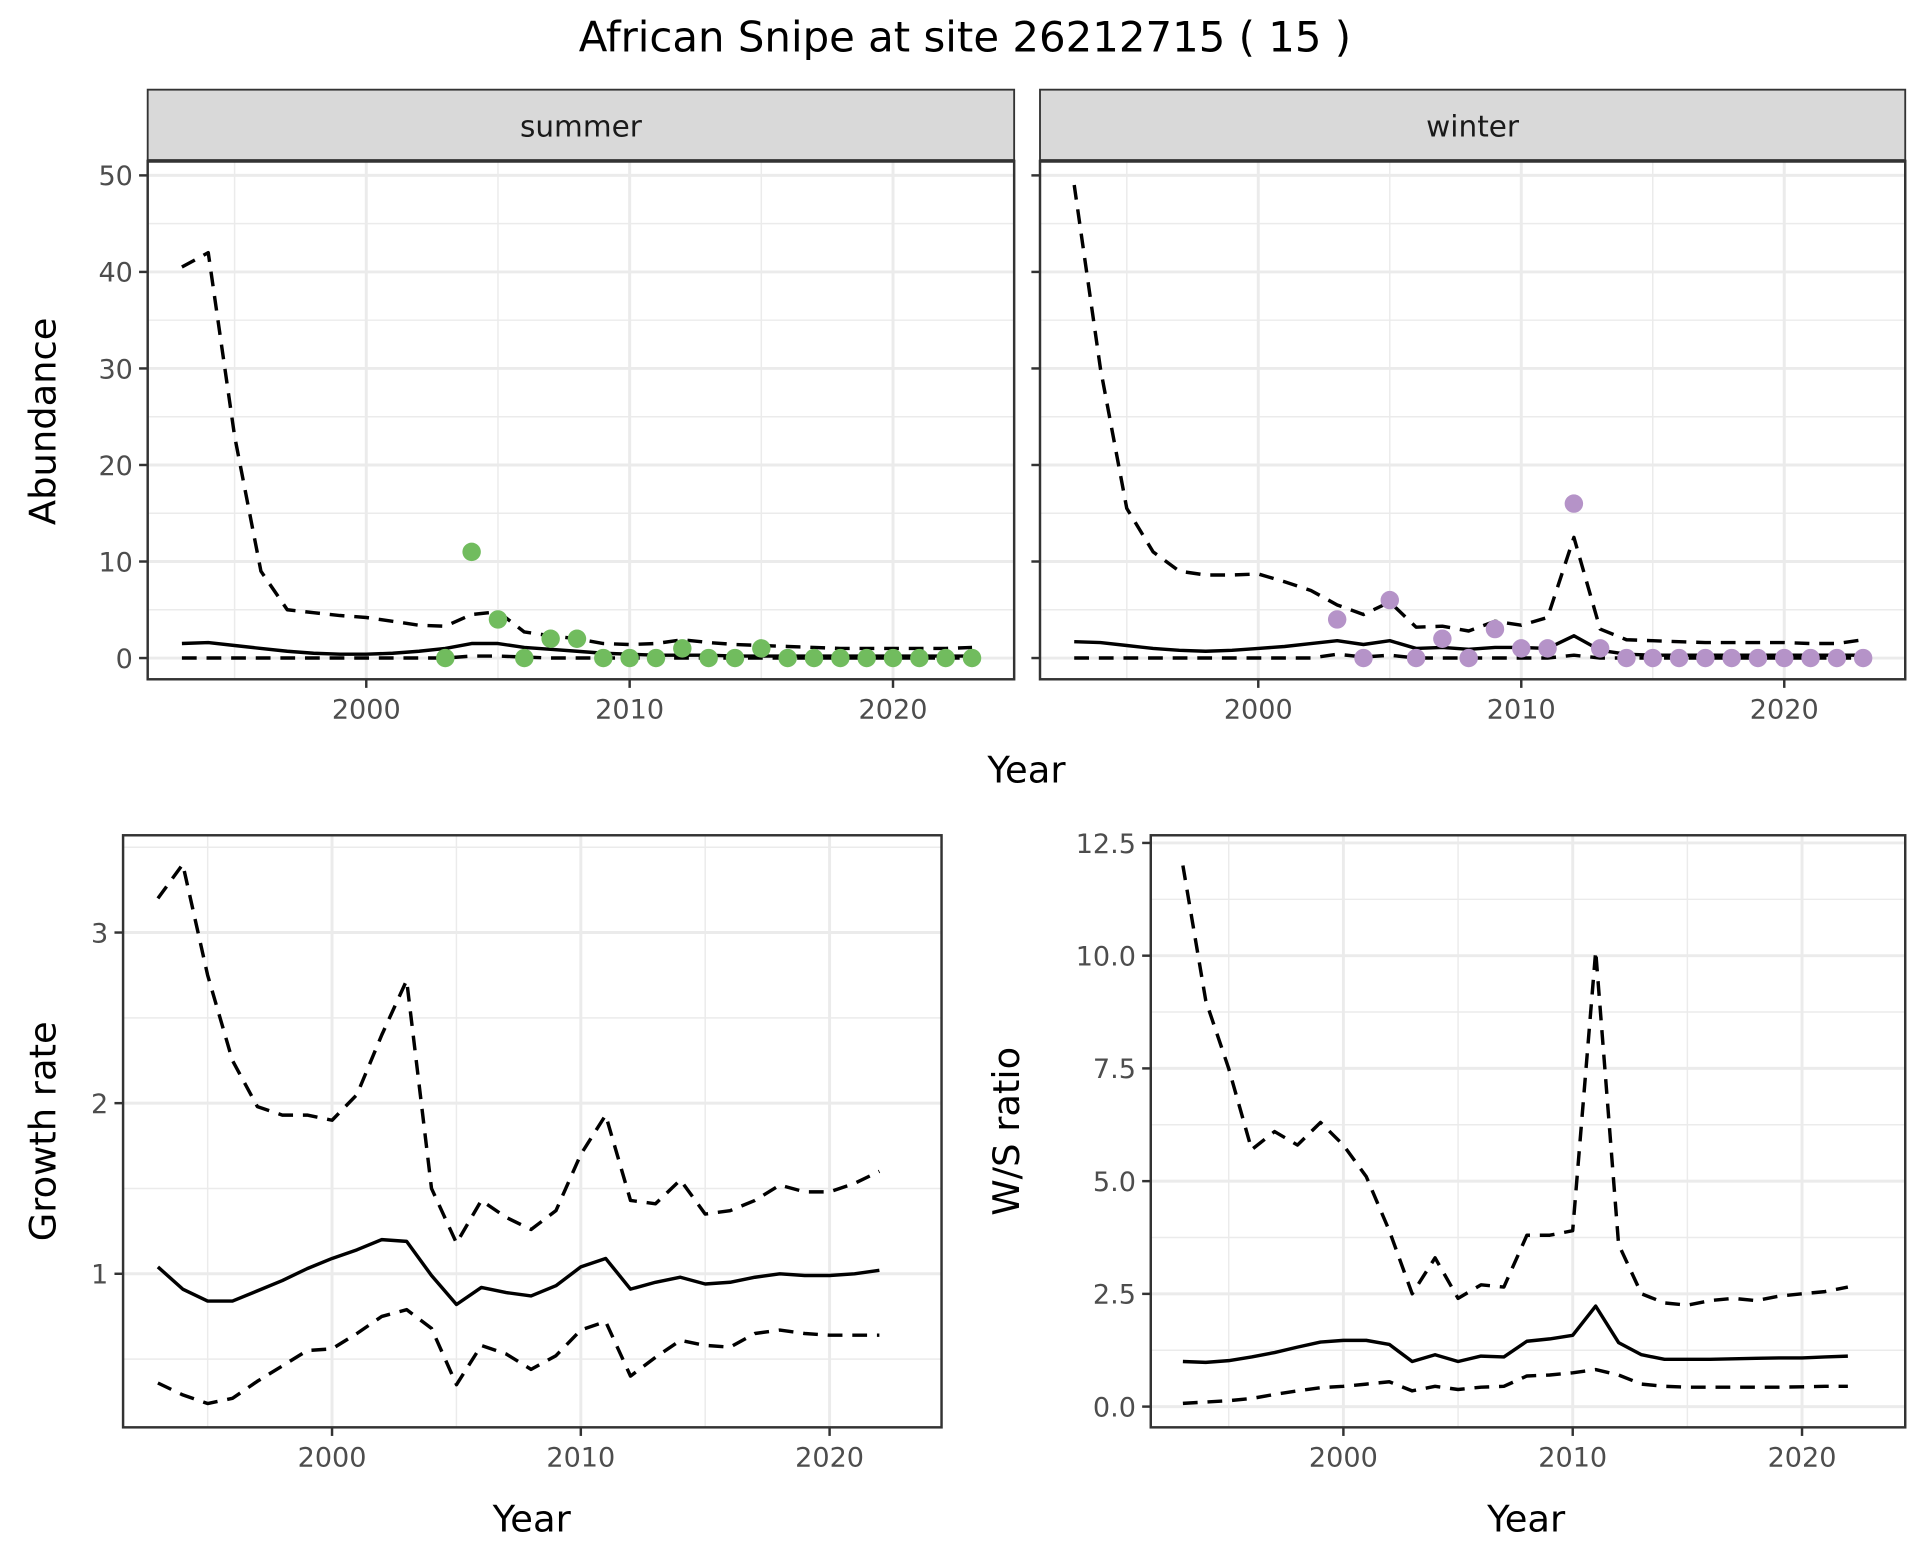 This screenshot has width=1920, height=1560. What do you see at coordinates (115, 273) in the screenshot?
I see `y-tick-label: 40` at bounding box center [115, 273].